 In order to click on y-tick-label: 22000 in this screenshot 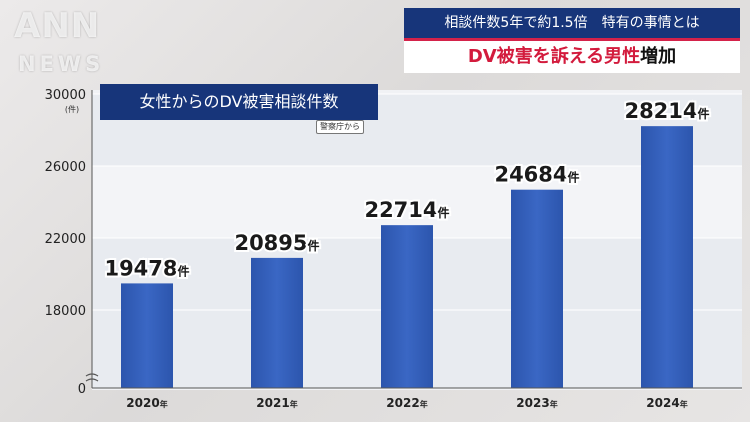, I will do `click(65, 239)`.